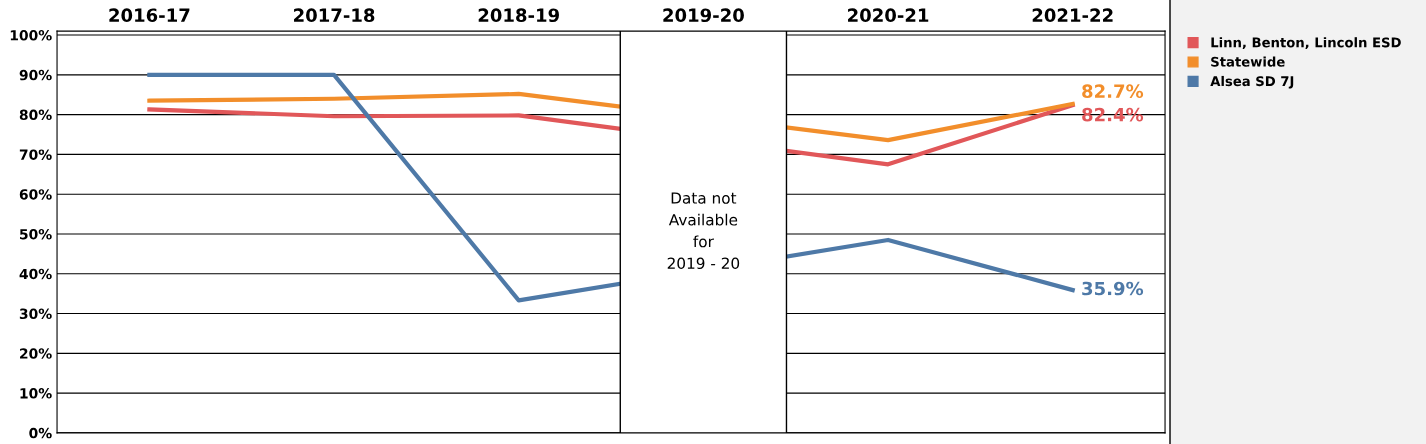 Image resolution: width=1426 pixels, height=444 pixels. I want to click on x-tick-label: 2019-20, so click(703, 15).